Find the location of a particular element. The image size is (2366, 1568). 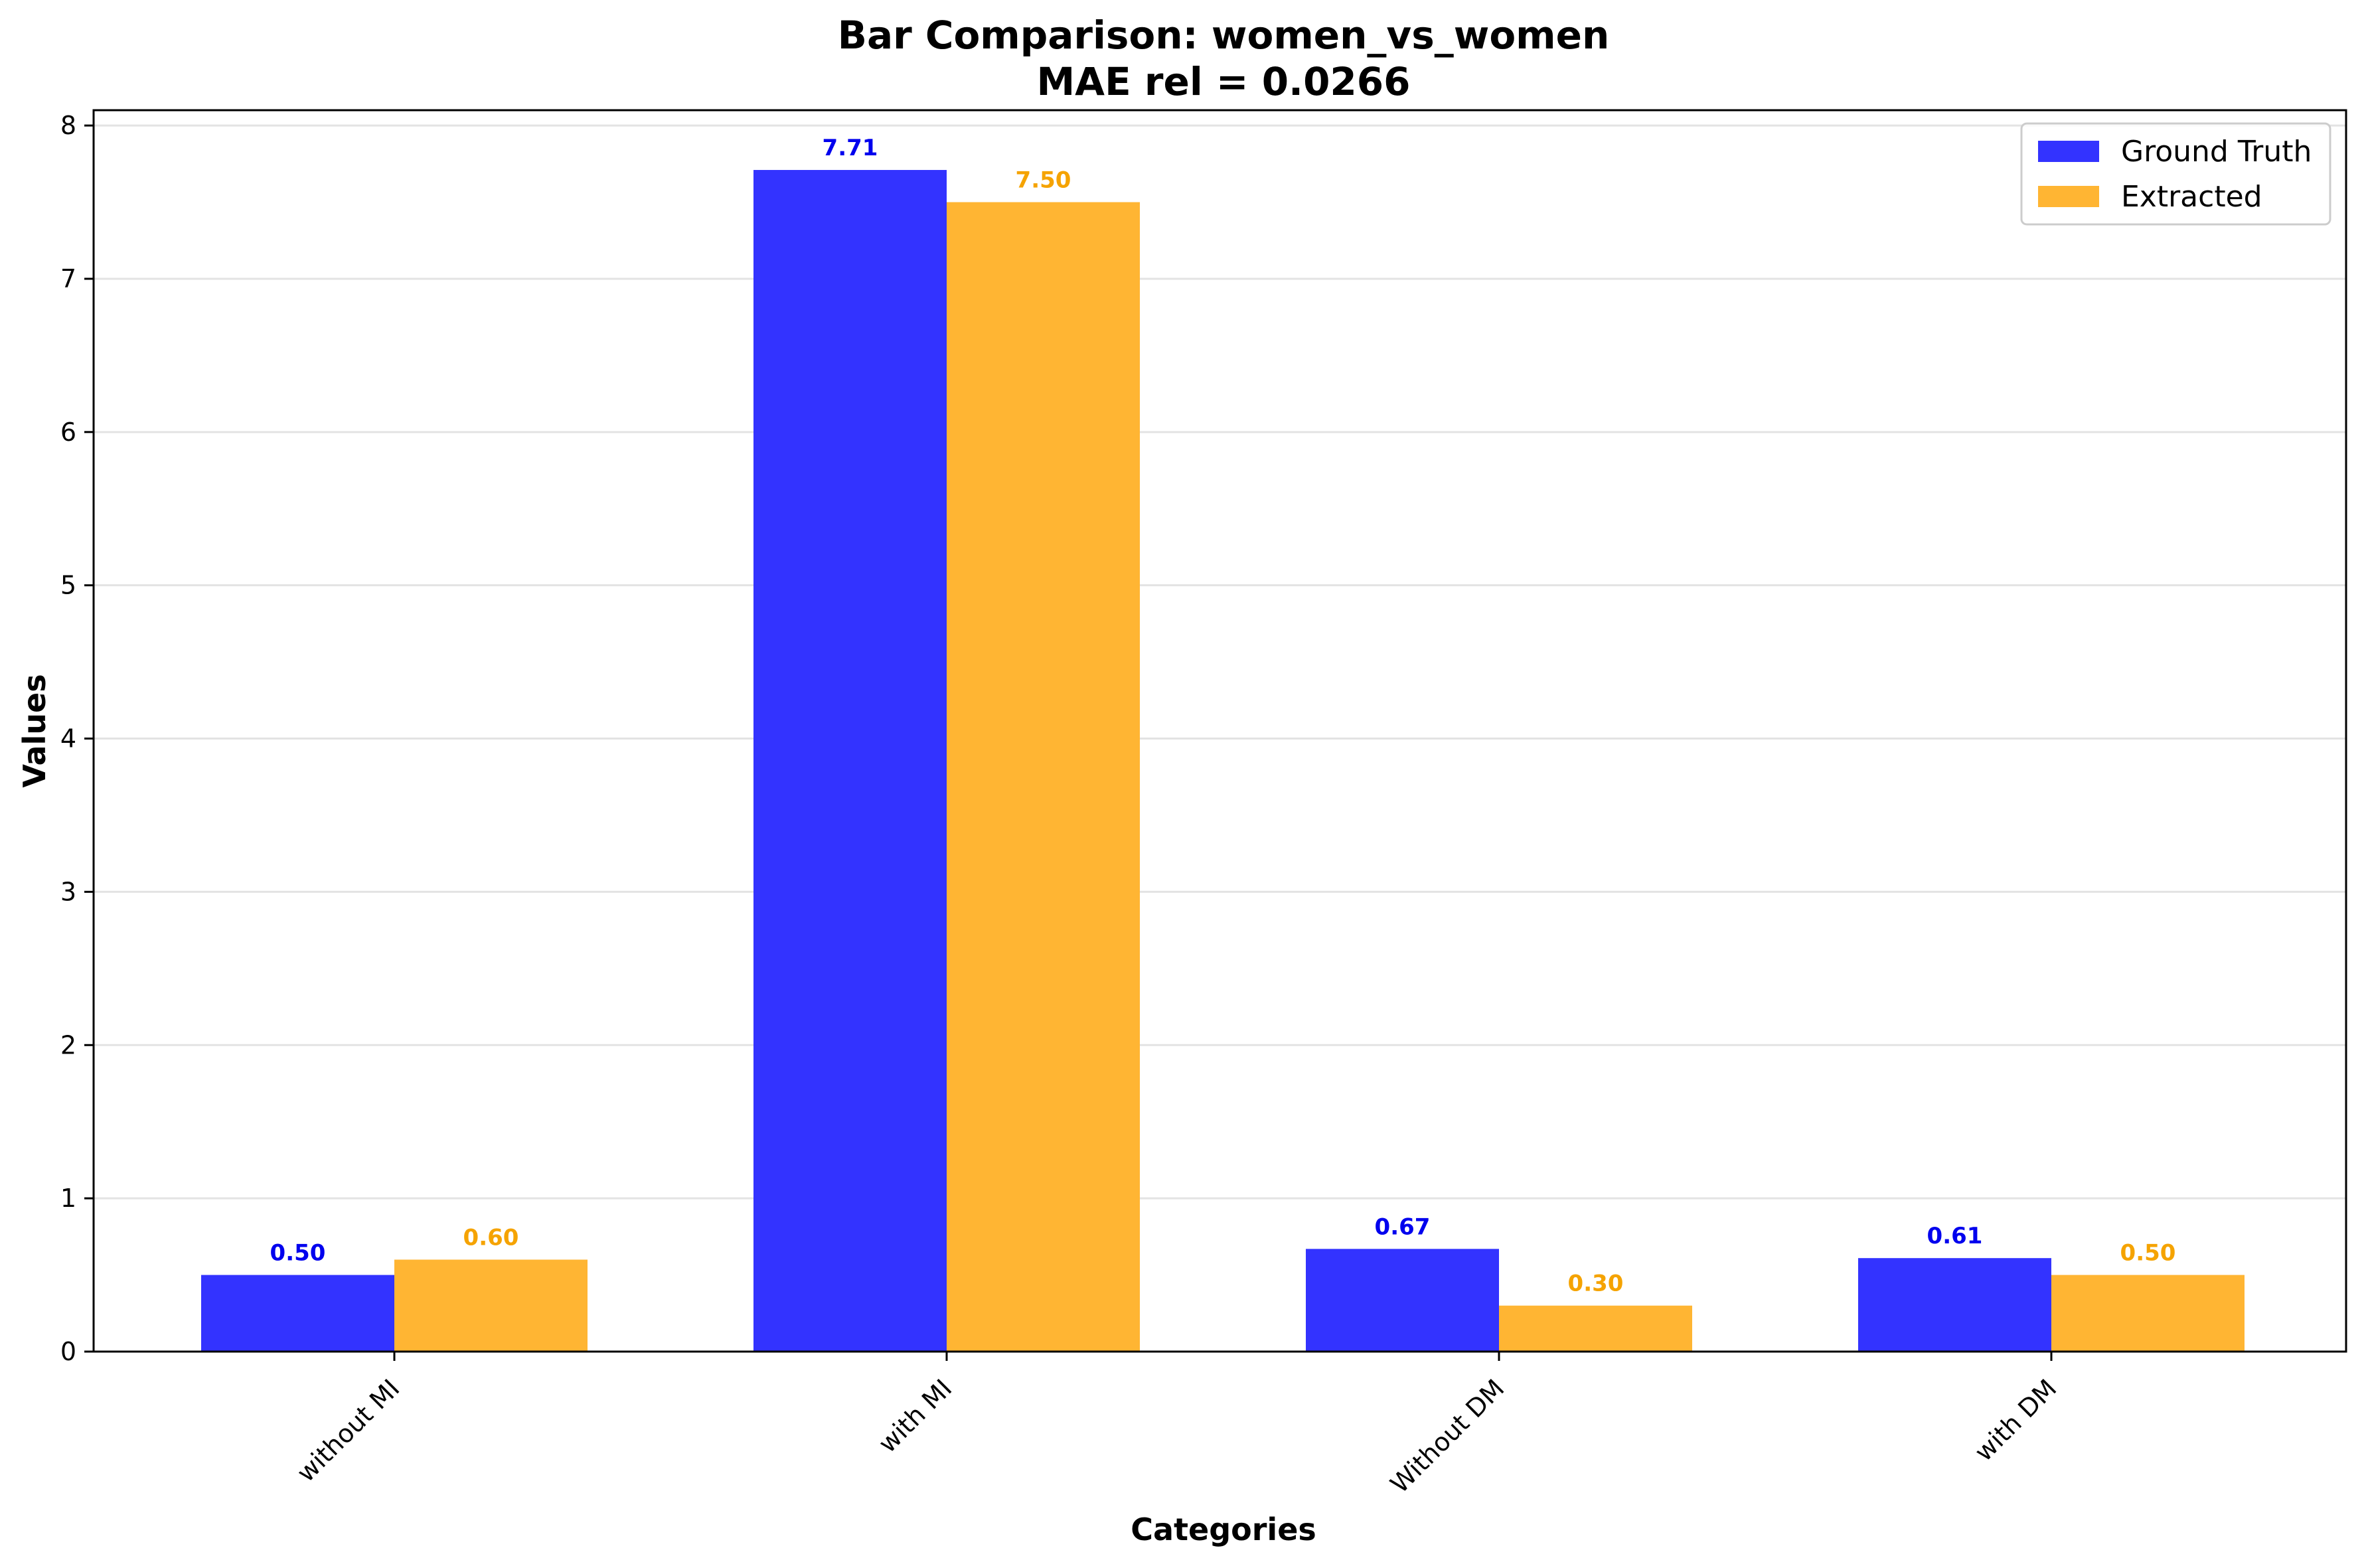

y-axis: 0 1 2 3 4 5 6 7 8 is located at coordinates (77, 739).